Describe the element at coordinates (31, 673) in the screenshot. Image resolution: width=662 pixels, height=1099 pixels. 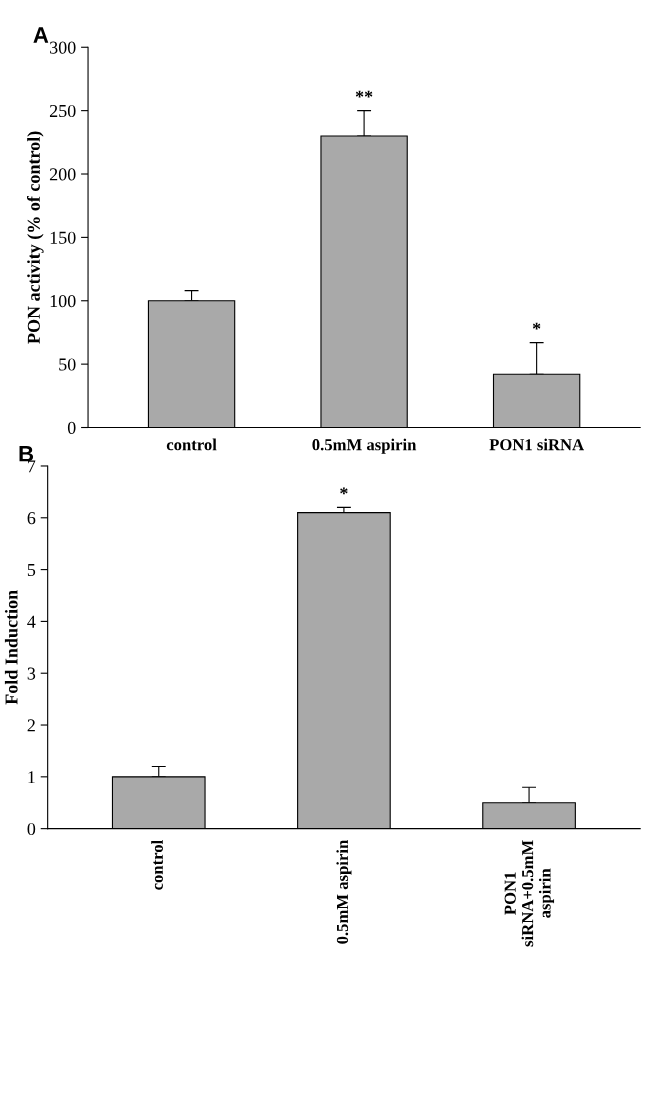
I see `y-tick-label: 3` at that location.